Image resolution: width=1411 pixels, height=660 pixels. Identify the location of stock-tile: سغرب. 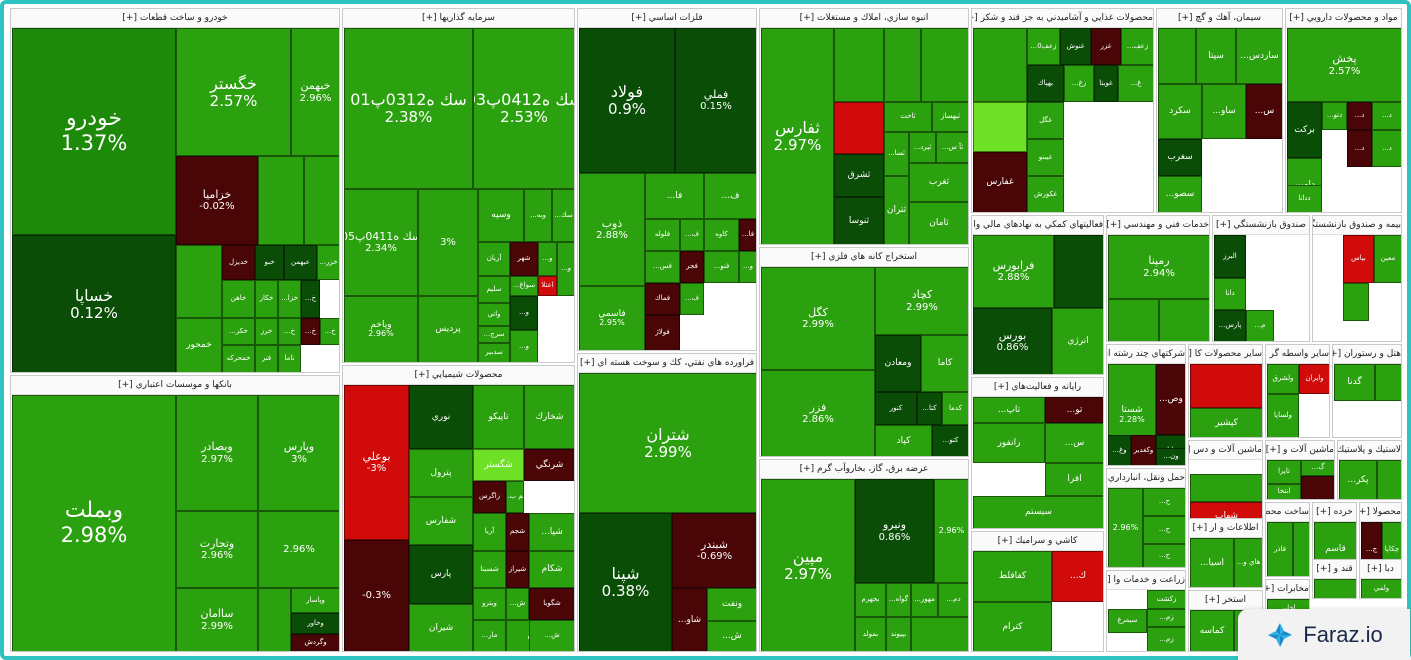
(1180, 157).